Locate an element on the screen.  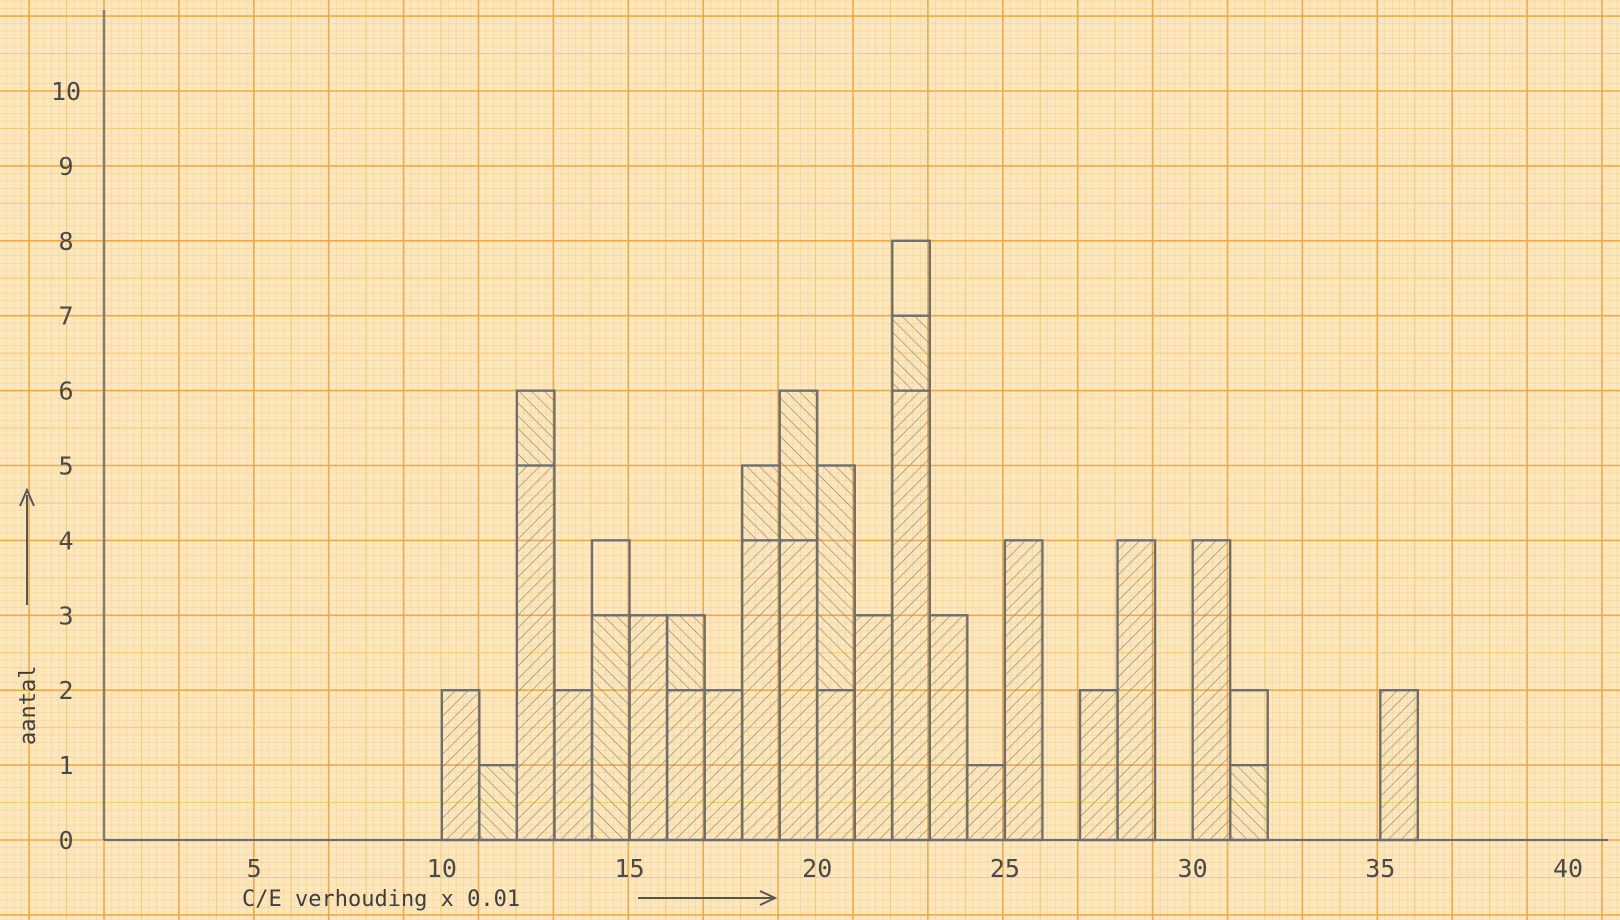
y-tick-label: 6 is located at coordinates (65, 391).